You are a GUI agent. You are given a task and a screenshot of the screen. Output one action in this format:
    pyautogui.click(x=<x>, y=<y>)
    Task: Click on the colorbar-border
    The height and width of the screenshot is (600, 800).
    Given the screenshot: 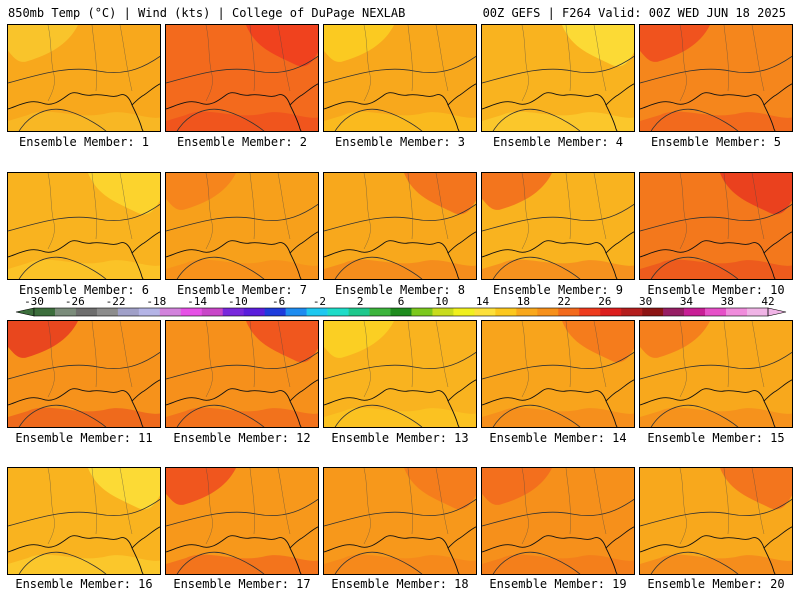 What is the action you would take?
    pyautogui.click(x=401, y=312)
    